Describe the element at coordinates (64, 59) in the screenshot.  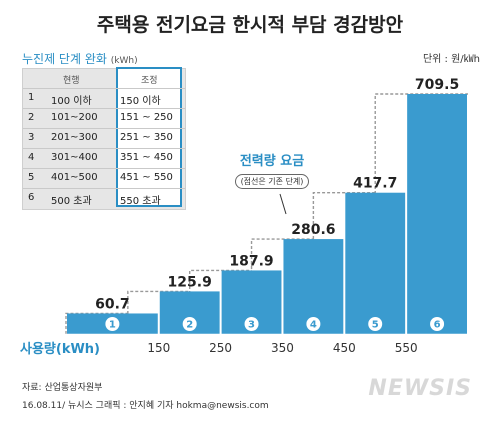
I see `table-title-text: 누진제 단계 완화` at that location.